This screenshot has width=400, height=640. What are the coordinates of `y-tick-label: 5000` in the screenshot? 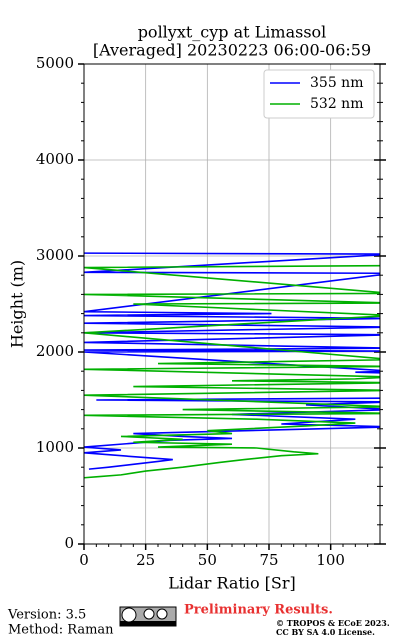 It's located at (55, 63).